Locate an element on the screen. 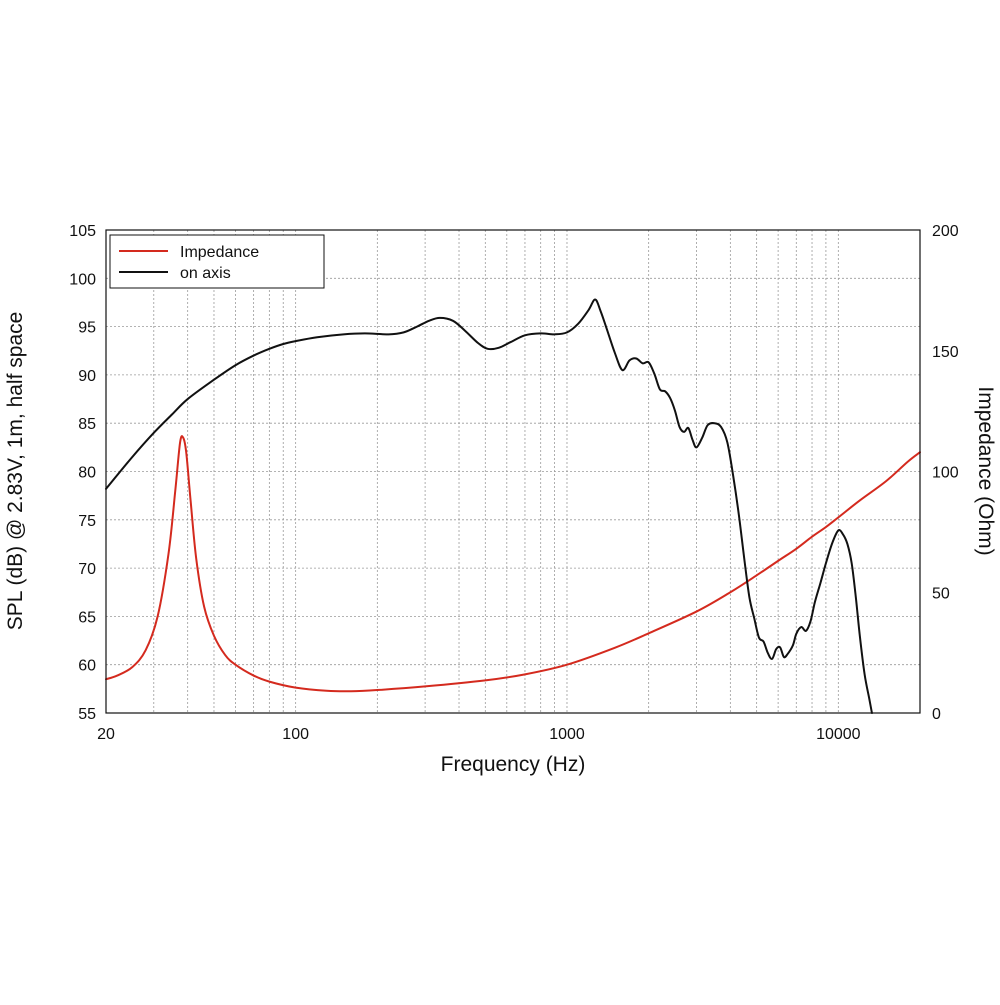 This screenshot has width=1000, height=1005. x-axis-title: Frequency (Hz) is located at coordinates (513, 764).